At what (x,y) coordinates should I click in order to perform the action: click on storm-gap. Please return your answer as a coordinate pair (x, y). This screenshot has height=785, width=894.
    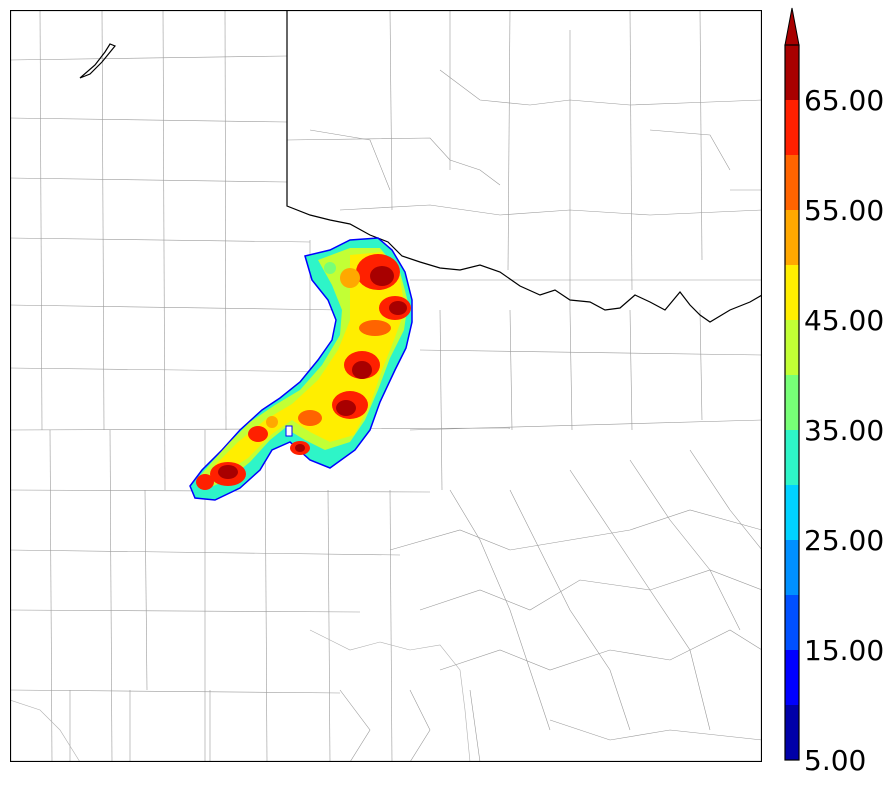
    Looking at the image, I should click on (289, 431).